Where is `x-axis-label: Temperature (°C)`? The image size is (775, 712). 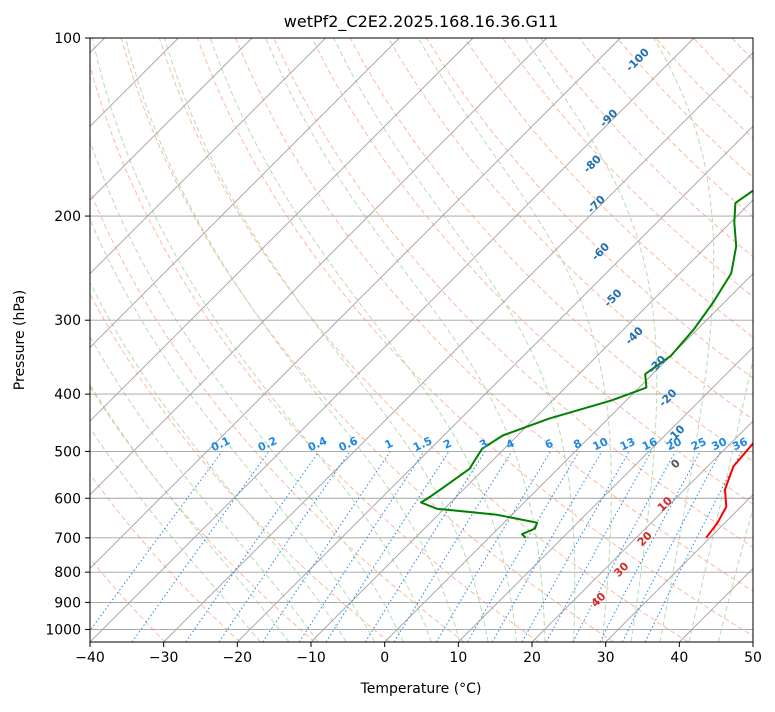 x-axis-label: Temperature (°C) is located at coordinates (421, 689).